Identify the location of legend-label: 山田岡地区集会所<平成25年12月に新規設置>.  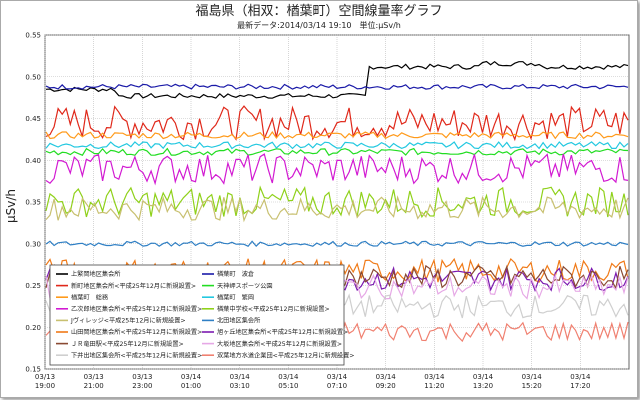
(136, 332).